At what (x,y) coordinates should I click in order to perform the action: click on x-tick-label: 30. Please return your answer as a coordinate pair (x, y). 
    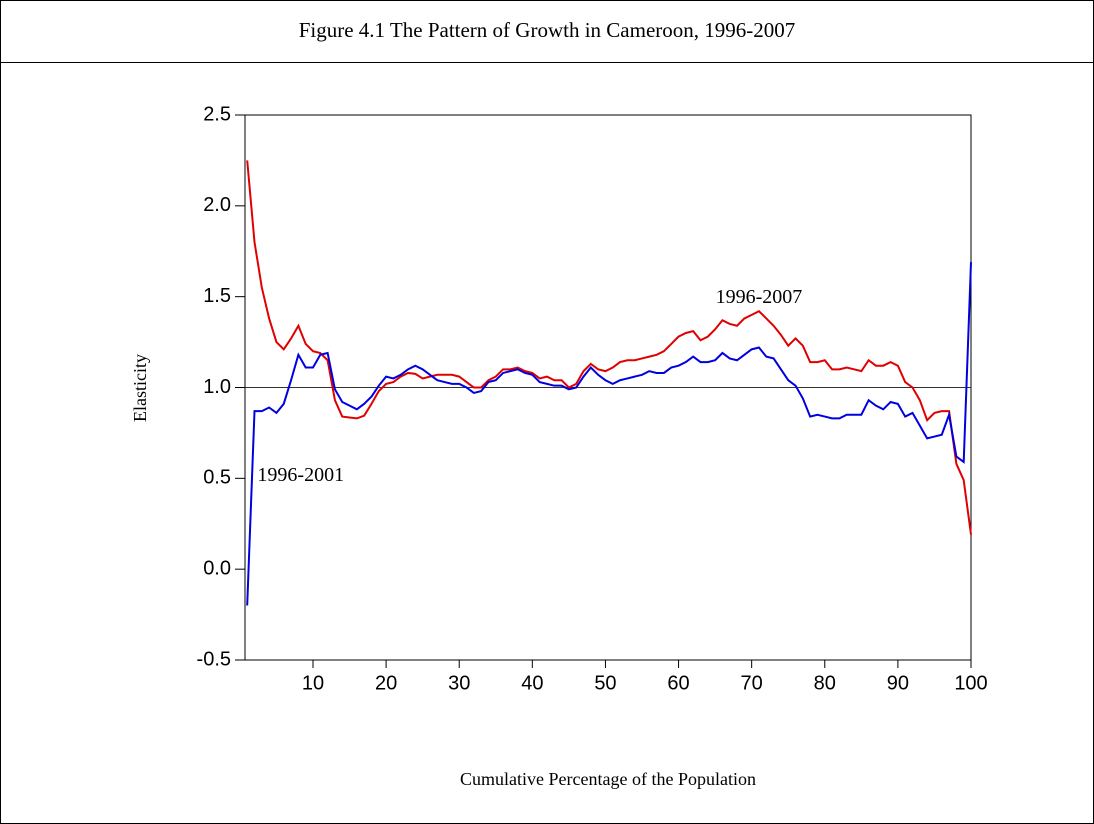
    Looking at the image, I should click on (459, 683).